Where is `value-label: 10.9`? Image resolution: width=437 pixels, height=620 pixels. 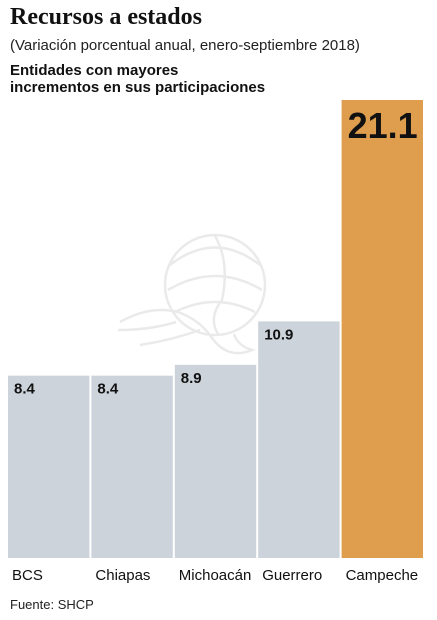 value-label: 10.9 is located at coordinates (278, 334).